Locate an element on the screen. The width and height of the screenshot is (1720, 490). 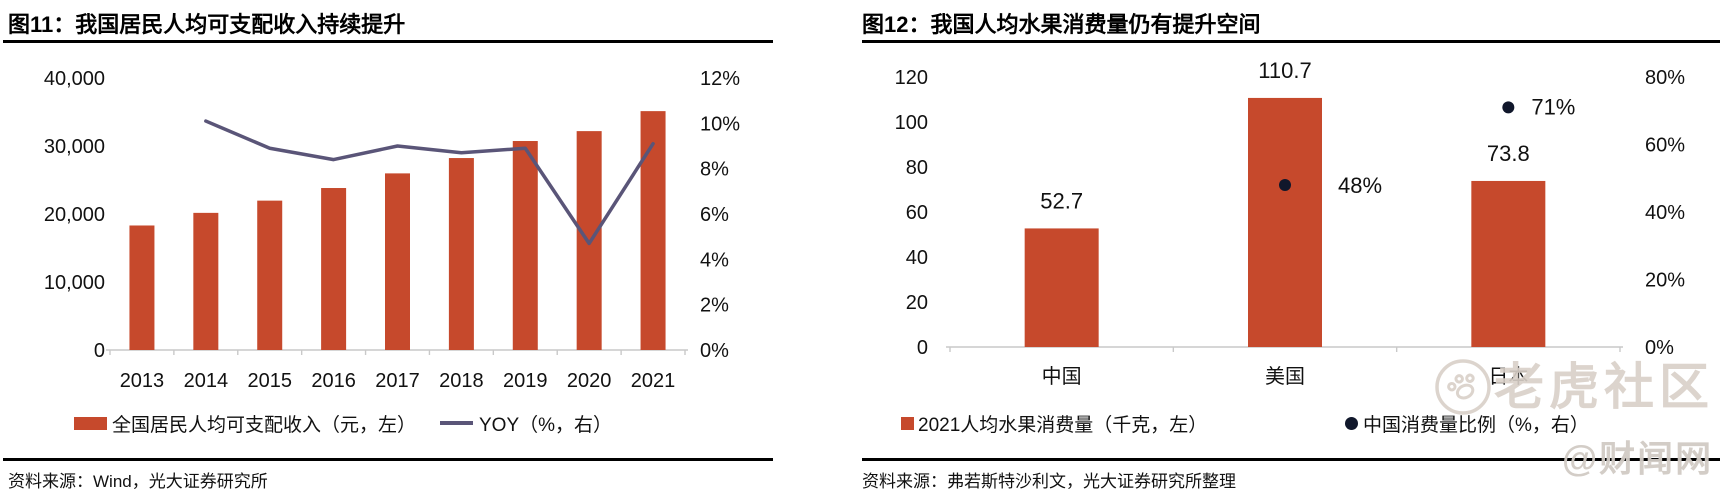
fig11-bar-2015 is located at coordinates (270, 275).